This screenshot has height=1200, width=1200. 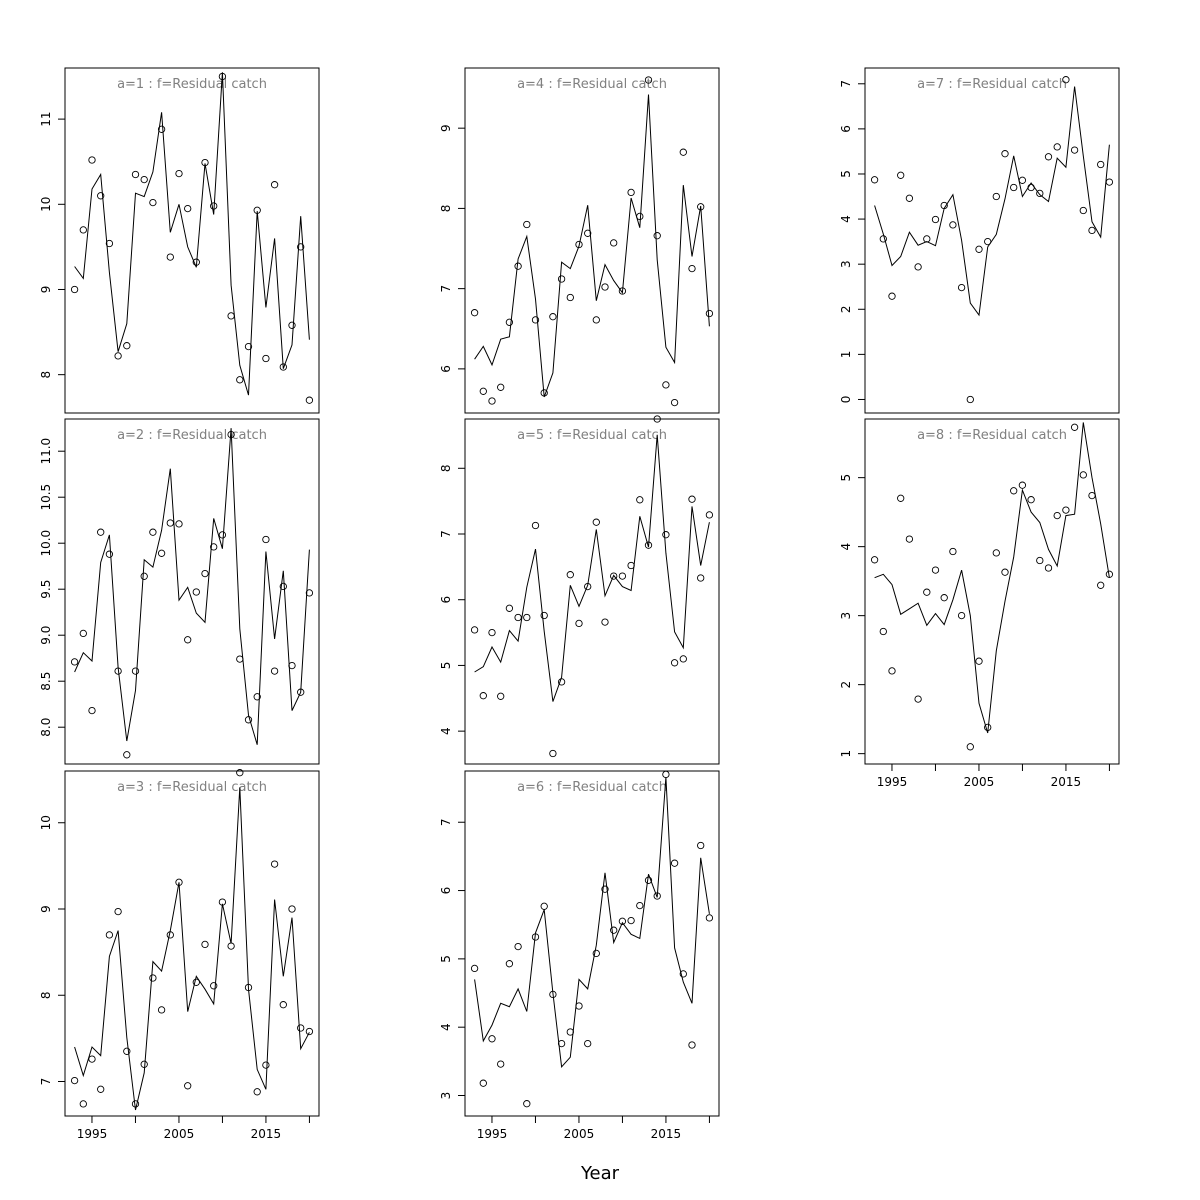 I want to click on panel-6: a=6 : f=Residual catch 3 4 5 6 7 1995 2005 2015, so click(x=579, y=955).